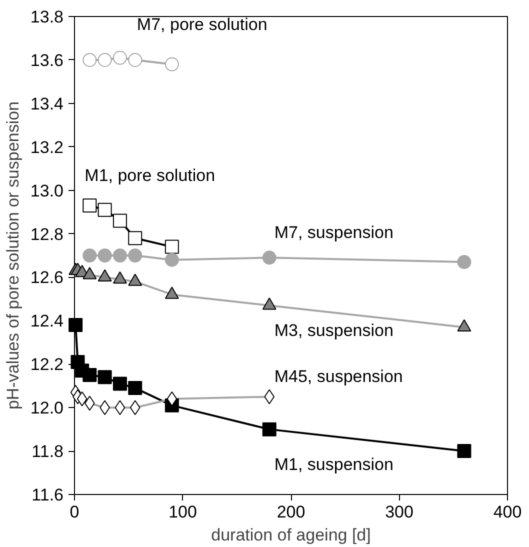 The width and height of the screenshot is (529, 547). I want to click on y-tick-label: 12.8, so click(47, 234).